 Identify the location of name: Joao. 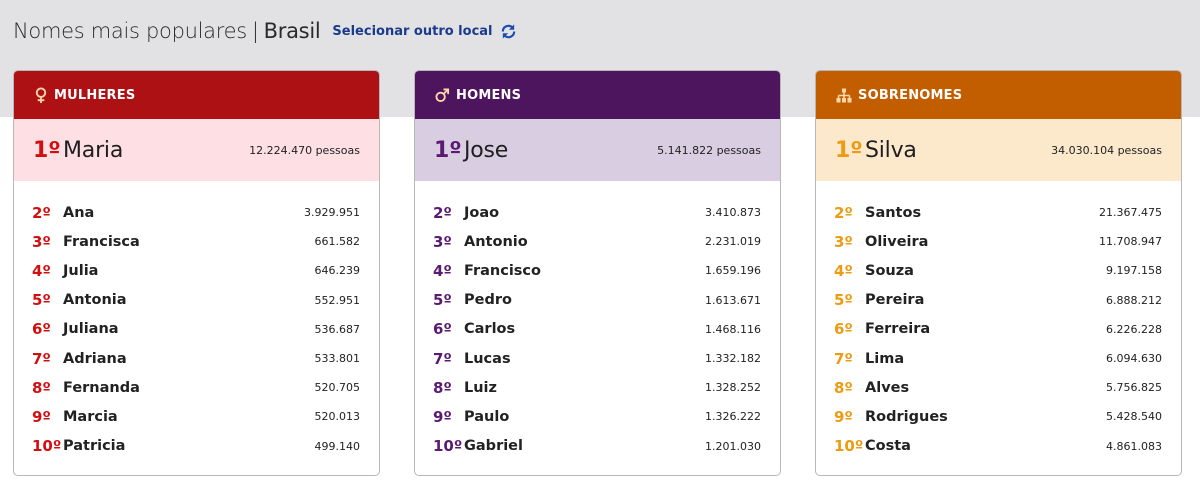
(482, 212).